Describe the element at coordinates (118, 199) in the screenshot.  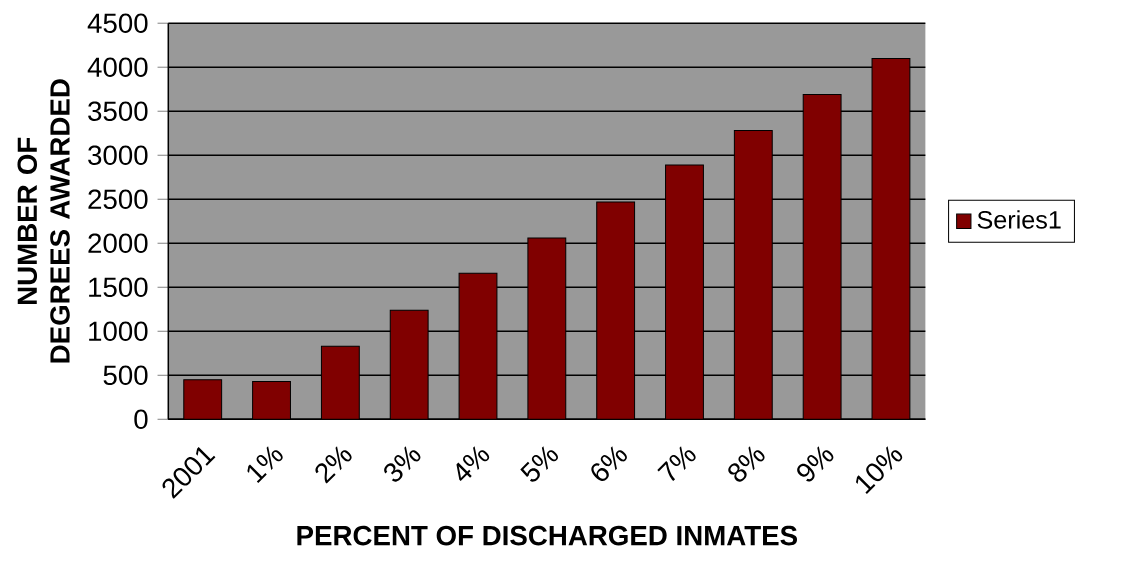
I see `y-tick-label: 2500` at that location.